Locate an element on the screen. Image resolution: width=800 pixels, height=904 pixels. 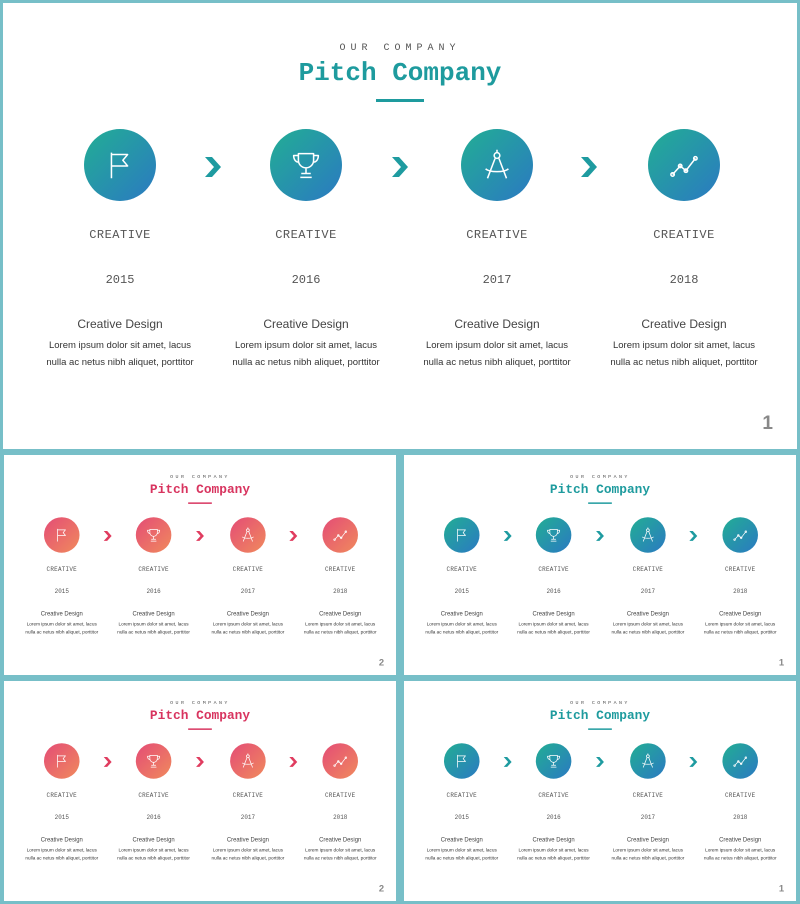
step-year: 2017 is located at coordinates (248, 592).